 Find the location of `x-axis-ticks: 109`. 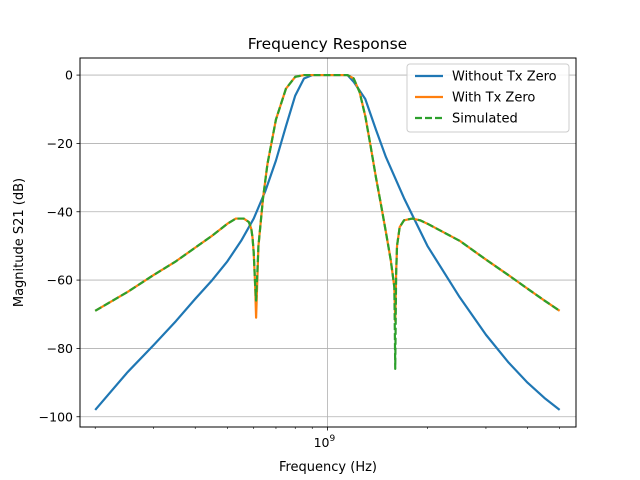

x-axis-ticks: 109 is located at coordinates (325, 438).